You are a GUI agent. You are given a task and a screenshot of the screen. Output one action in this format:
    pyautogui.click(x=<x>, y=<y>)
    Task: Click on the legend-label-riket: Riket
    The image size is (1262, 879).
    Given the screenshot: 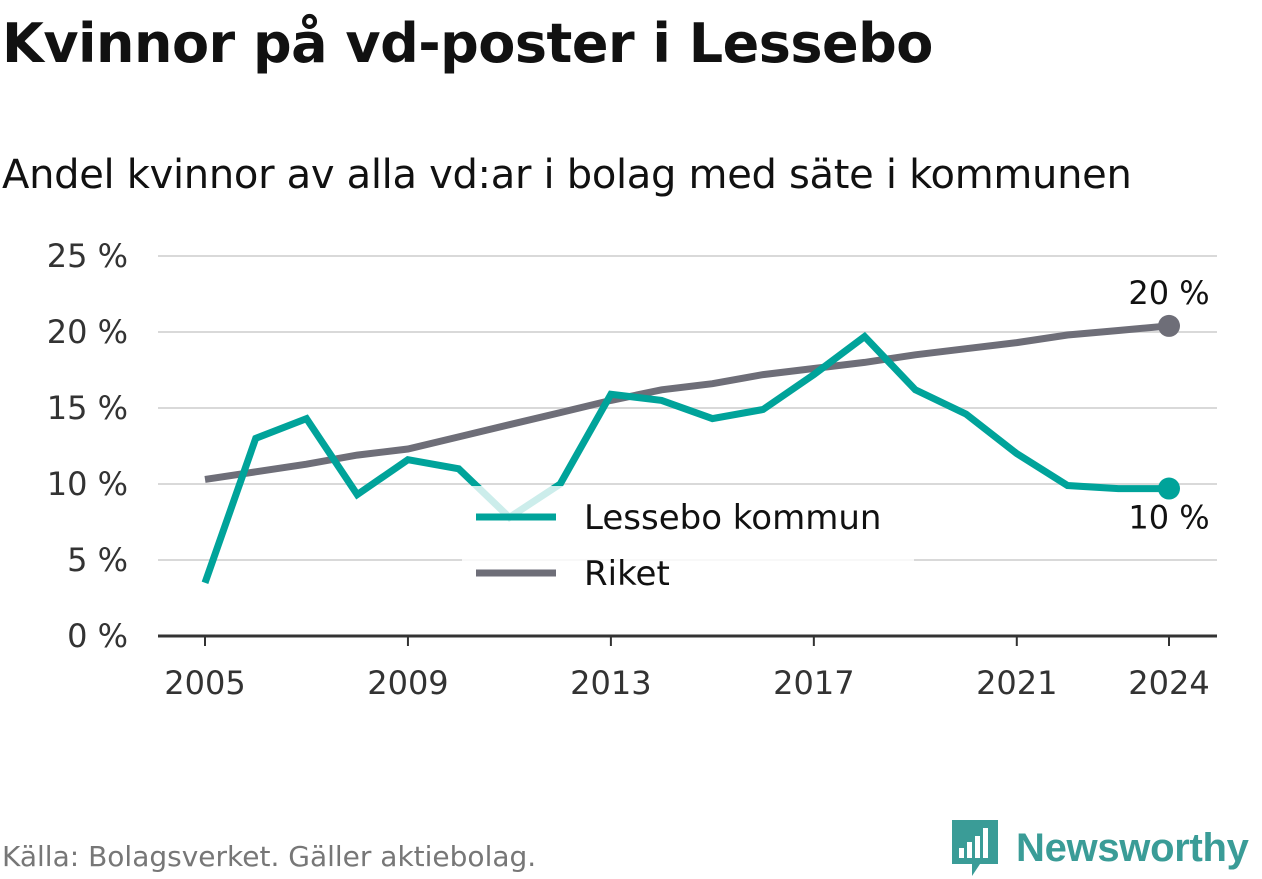 What is the action you would take?
    pyautogui.click(x=627, y=574)
    